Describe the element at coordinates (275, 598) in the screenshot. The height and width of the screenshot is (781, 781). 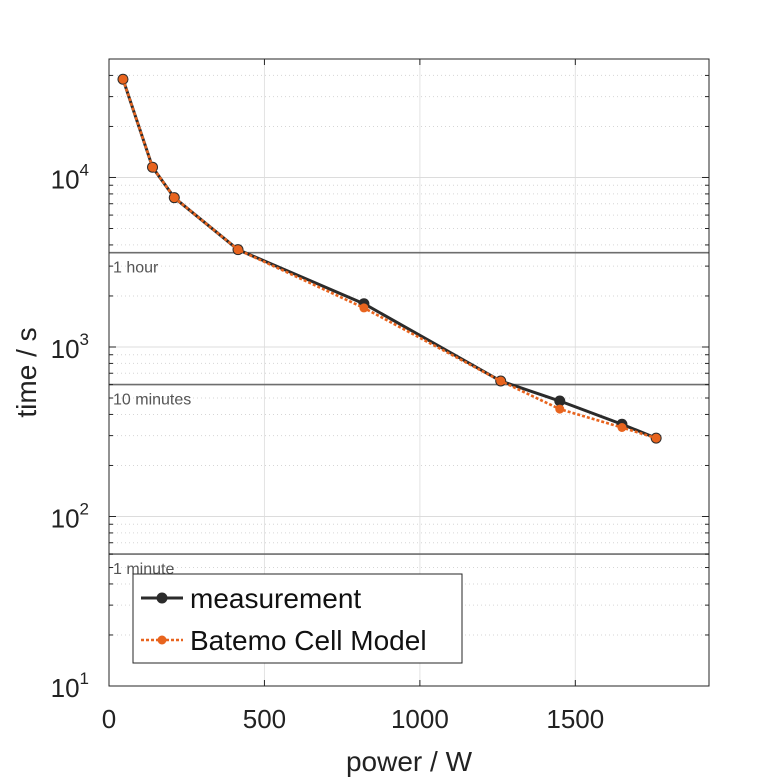
I see `legend-label-measurement: measurement` at that location.